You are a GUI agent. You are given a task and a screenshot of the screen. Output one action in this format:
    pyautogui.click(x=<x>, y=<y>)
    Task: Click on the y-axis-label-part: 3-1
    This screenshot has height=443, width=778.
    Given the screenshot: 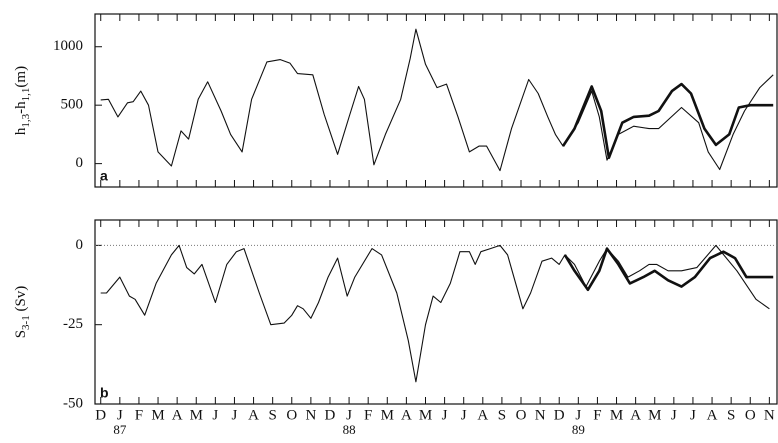 What is the action you would take?
    pyautogui.click(x=26, y=322)
    